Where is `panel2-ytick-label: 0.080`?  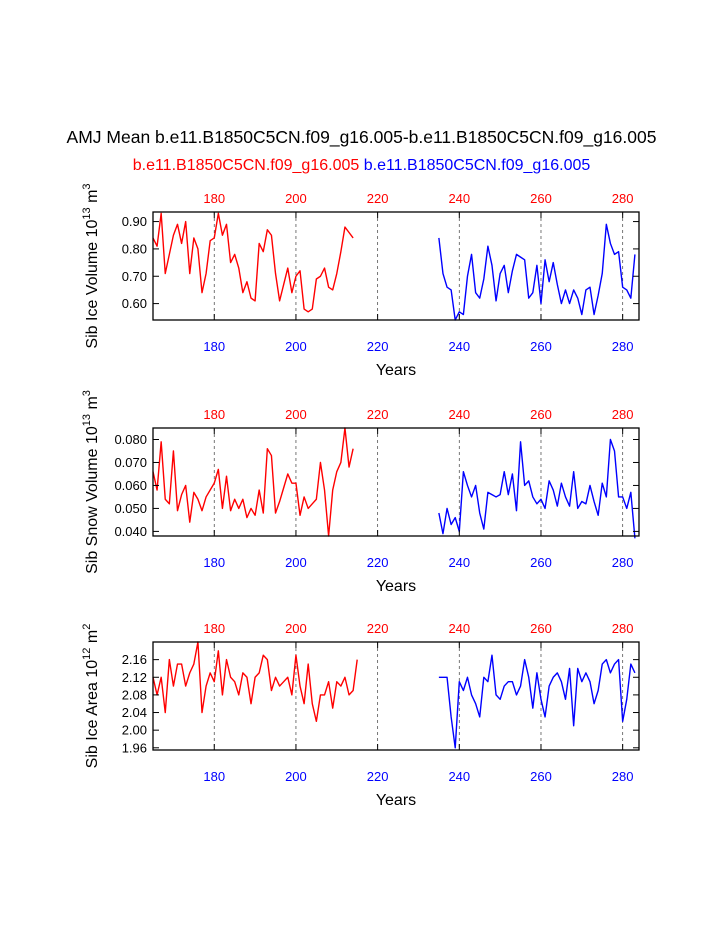 panel2-ytick-label: 0.080 is located at coordinates (130, 439).